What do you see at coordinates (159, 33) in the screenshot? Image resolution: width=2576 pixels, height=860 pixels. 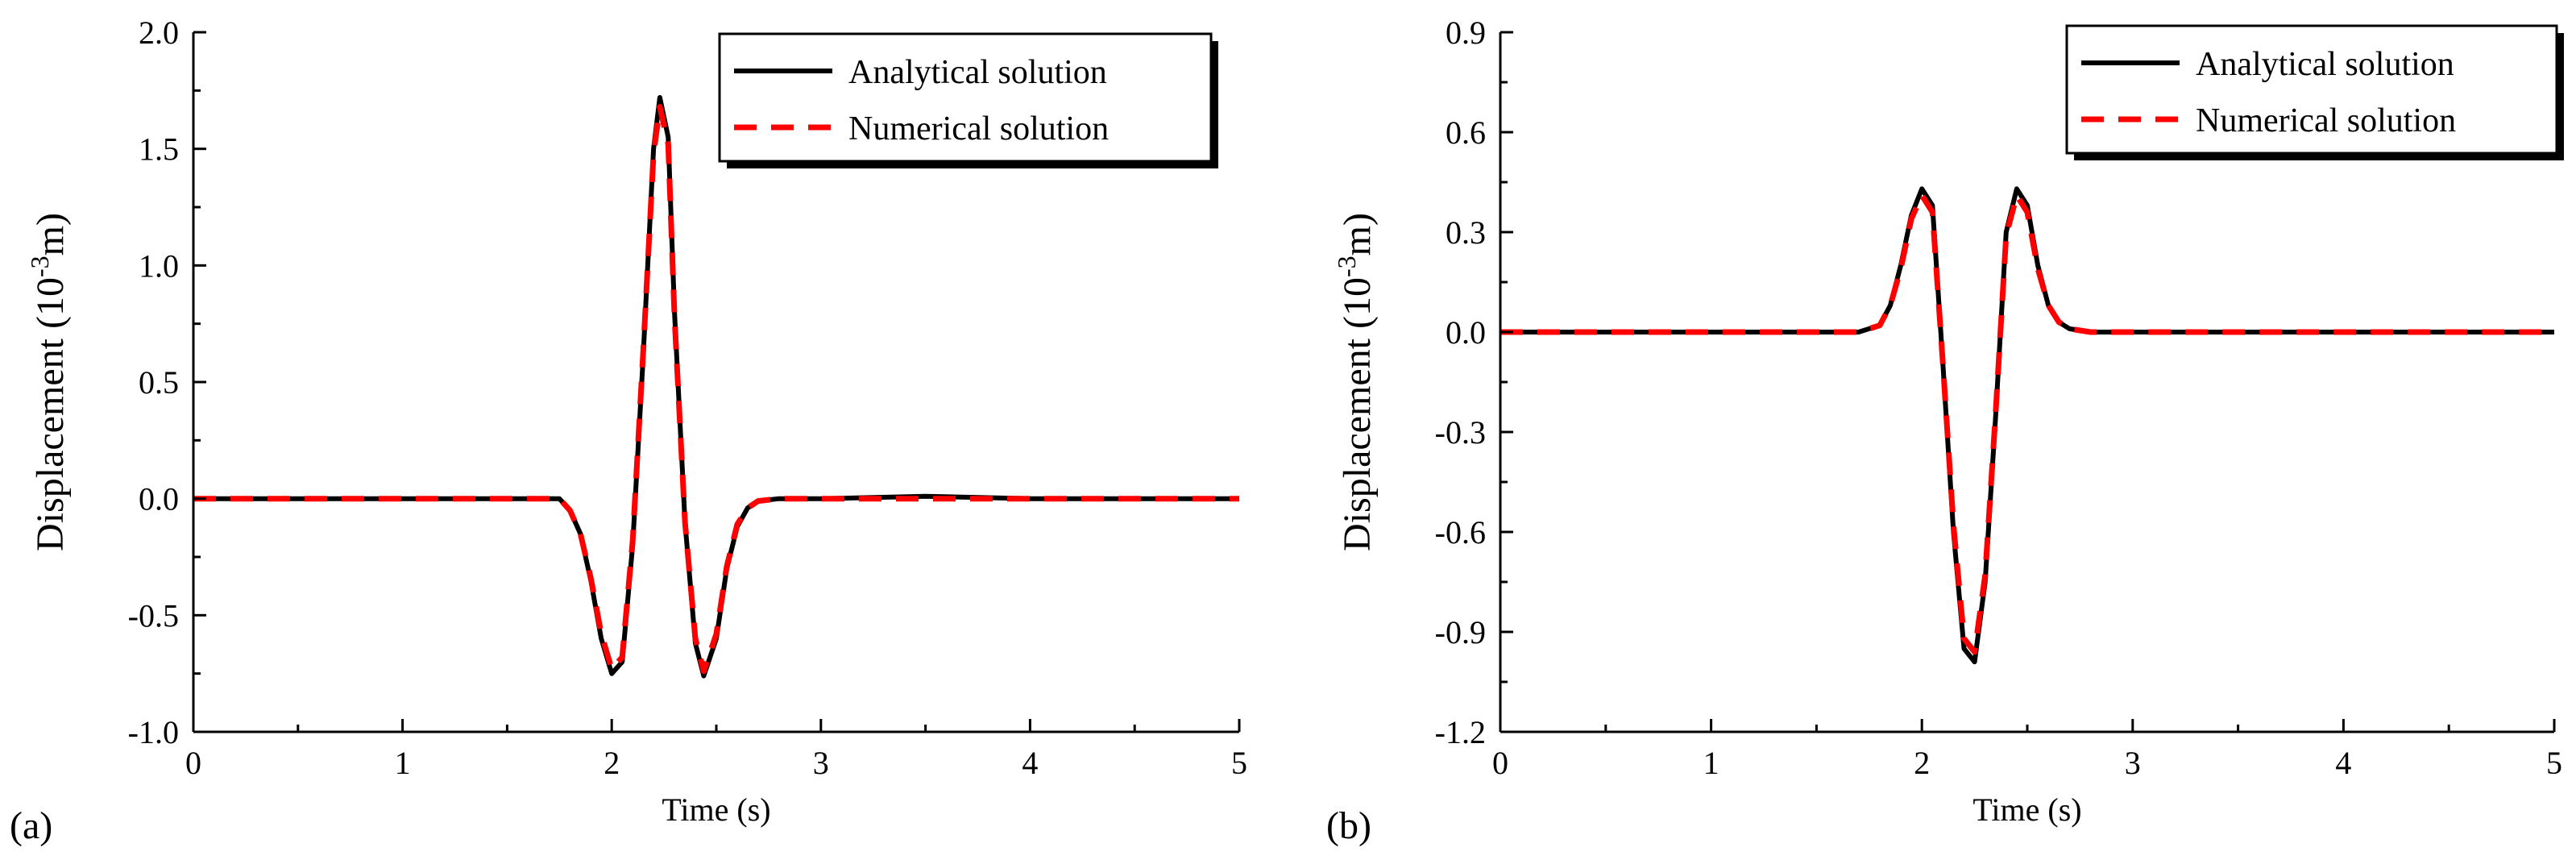 I see `y-tick-label: 2.0` at bounding box center [159, 33].